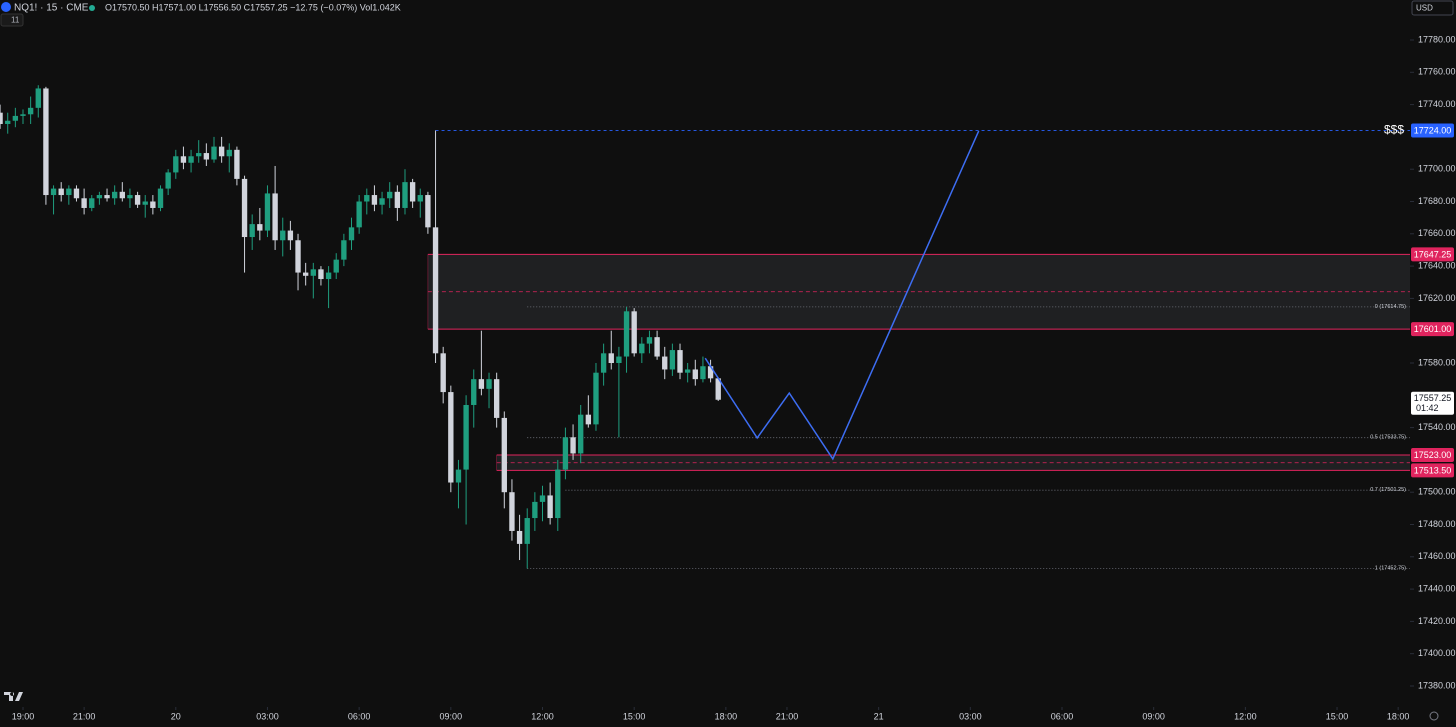 The height and width of the screenshot is (727, 1456). What do you see at coordinates (51, 8) in the screenshot?
I see `symbol: NQ1! · 15 · CME` at bounding box center [51, 8].